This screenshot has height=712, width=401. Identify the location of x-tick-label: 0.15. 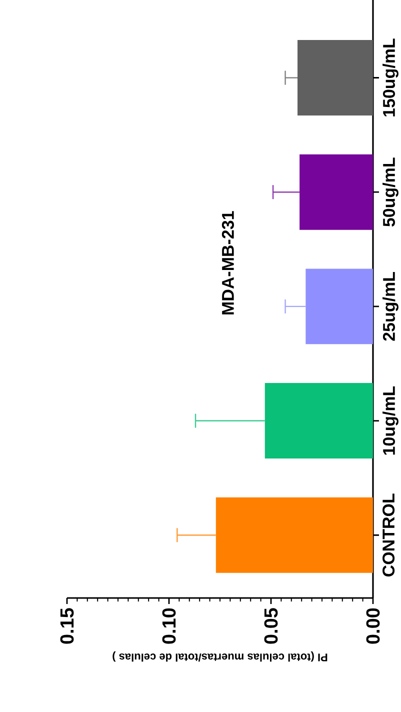
(67, 626).